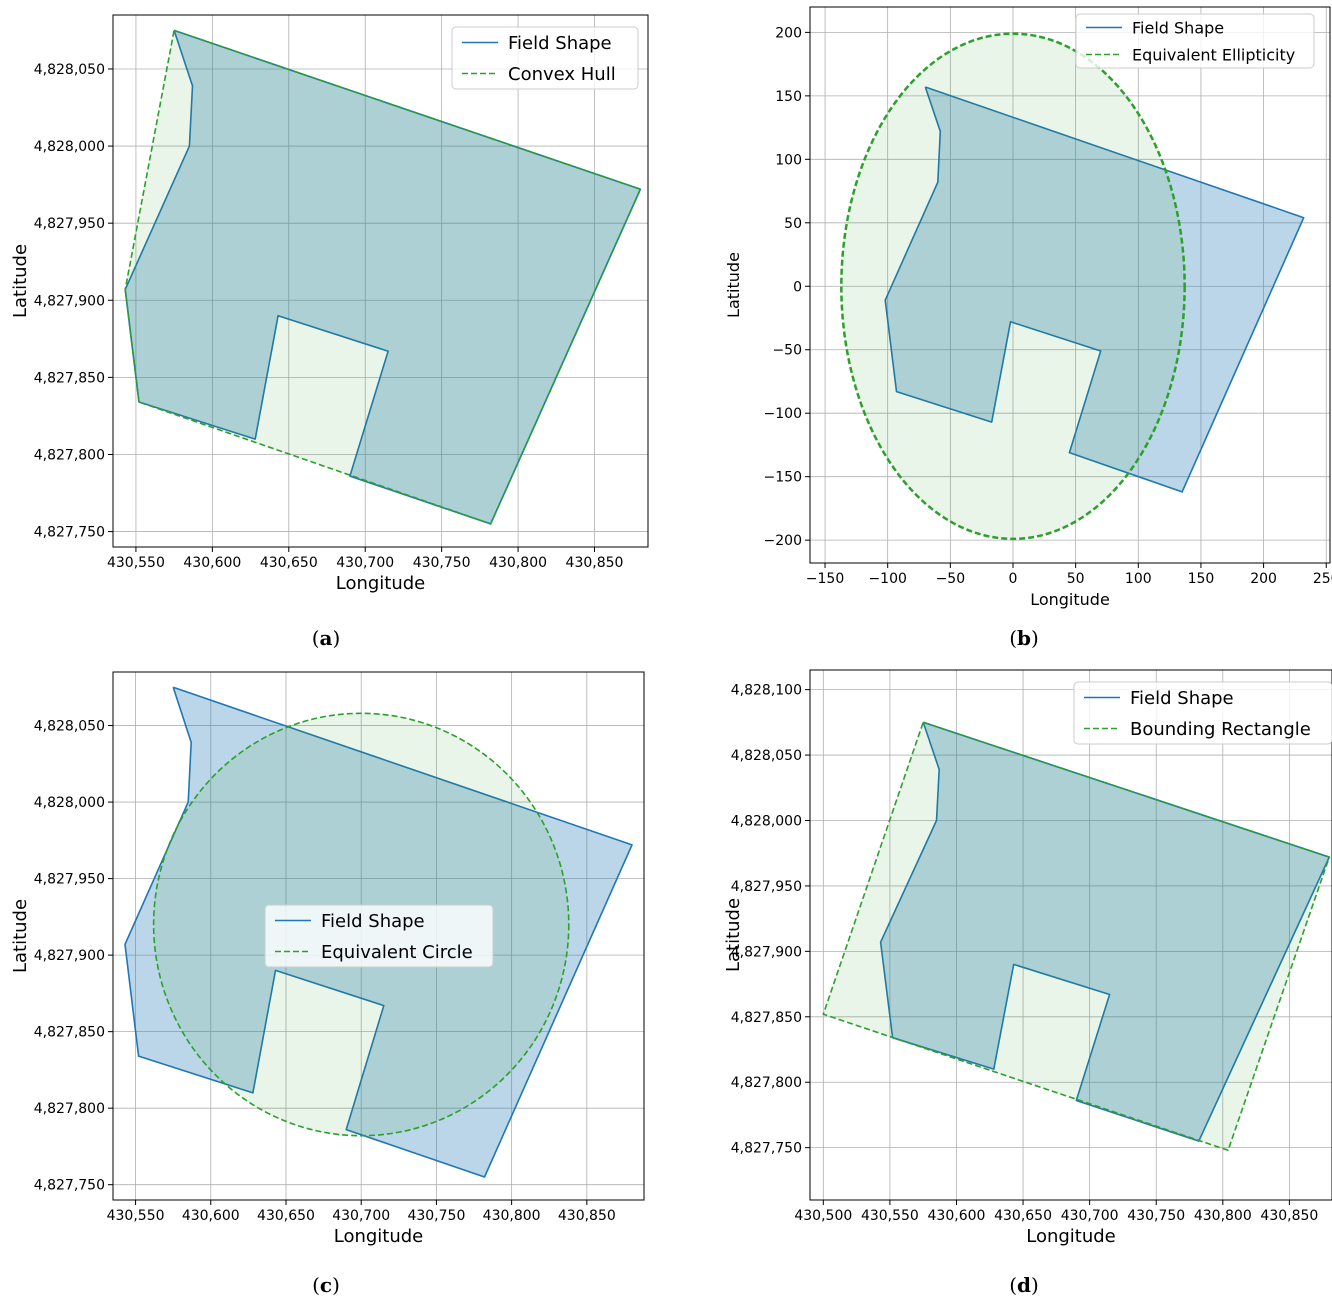 The image size is (1332, 1300). What do you see at coordinates (1223, 1216) in the screenshot?
I see `x-tick-label-6: 430,800` at bounding box center [1223, 1216].